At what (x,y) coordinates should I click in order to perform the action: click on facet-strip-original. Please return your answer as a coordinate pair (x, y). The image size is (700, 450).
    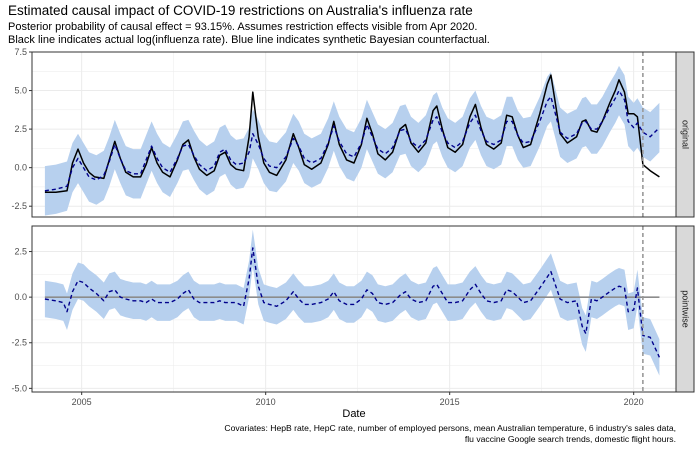
    Looking at the image, I should click on (685, 134).